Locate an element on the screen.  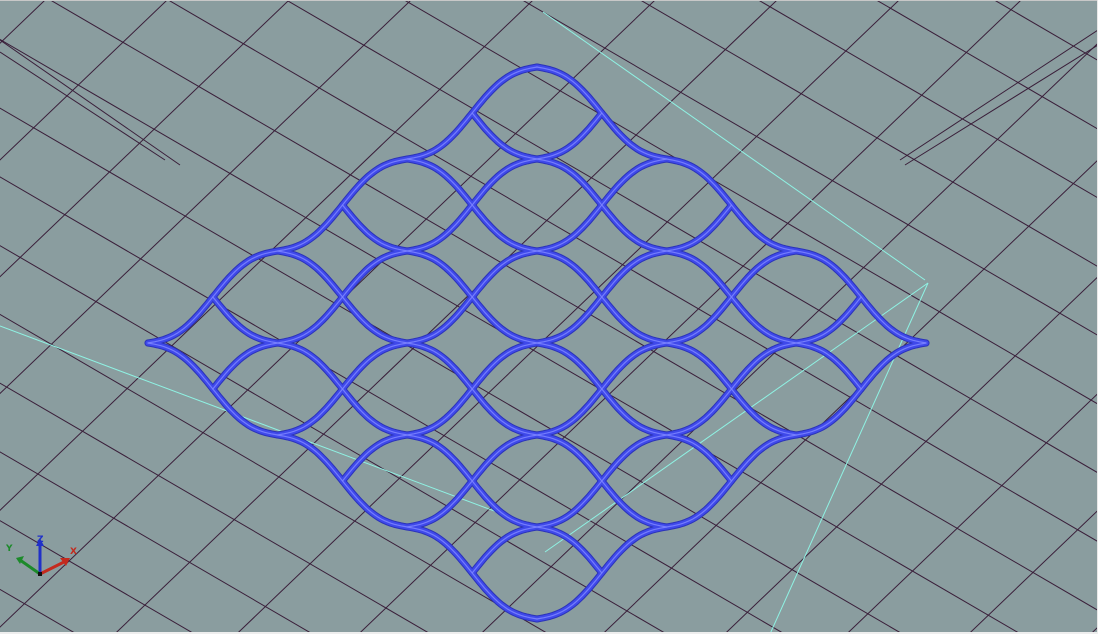
viewport-frame-top is located at coordinates (549, 0).